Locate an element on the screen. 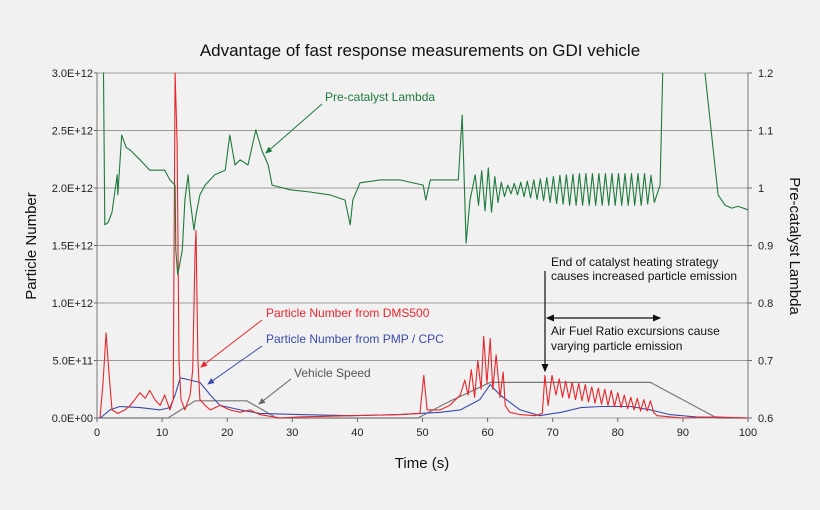 This screenshot has height=510, width=820. y2-tick-label: 0.6 is located at coordinates (765, 419).